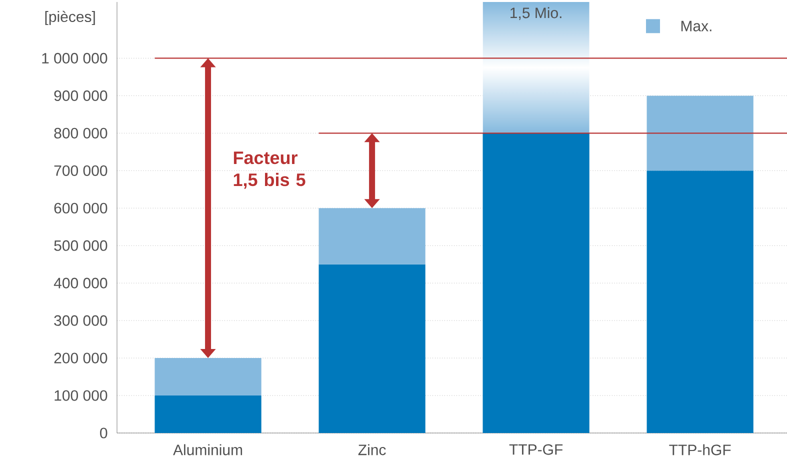 Image resolution: width=787 pixels, height=468 pixels. What do you see at coordinates (207, 450) in the screenshot?
I see `x-tick-label: Aluminium` at bounding box center [207, 450].